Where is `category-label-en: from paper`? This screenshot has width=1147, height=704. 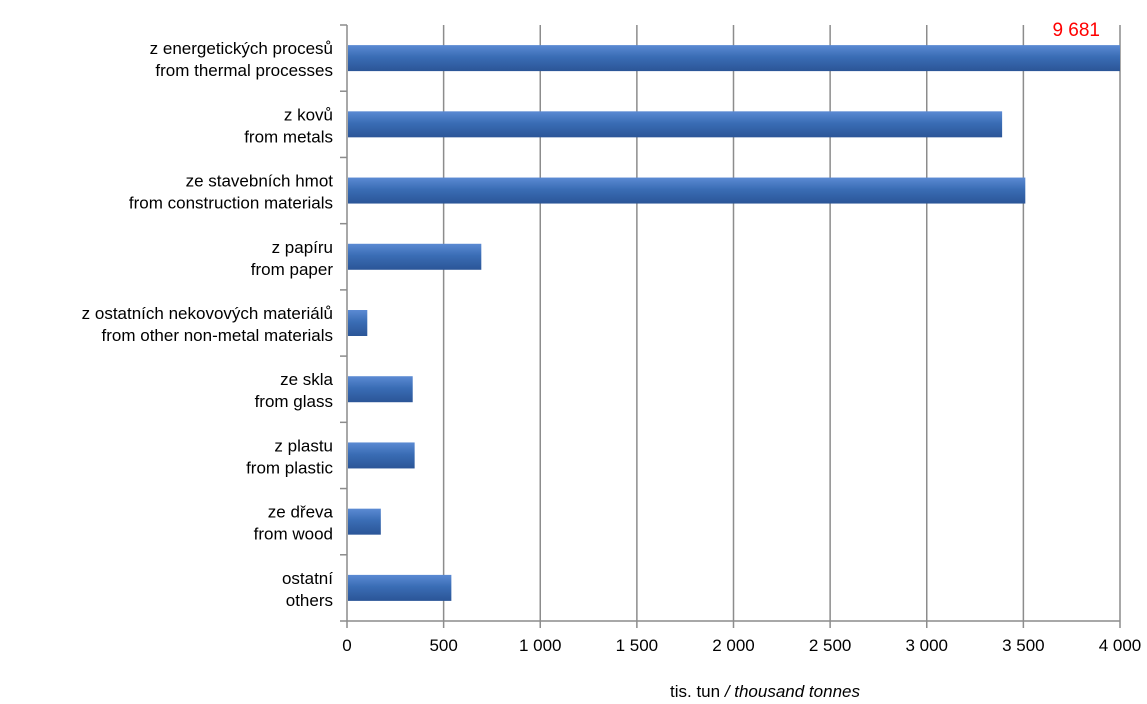
category-label-en: from paper is located at coordinates (292, 269).